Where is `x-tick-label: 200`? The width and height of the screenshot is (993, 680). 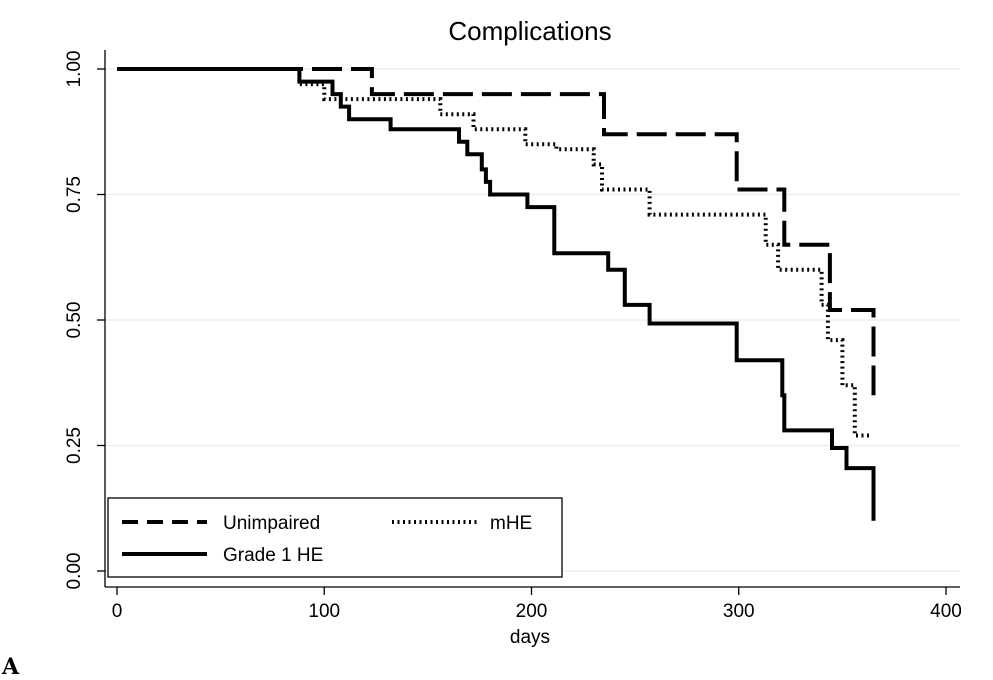
x-tick-label: 200 is located at coordinates (532, 611).